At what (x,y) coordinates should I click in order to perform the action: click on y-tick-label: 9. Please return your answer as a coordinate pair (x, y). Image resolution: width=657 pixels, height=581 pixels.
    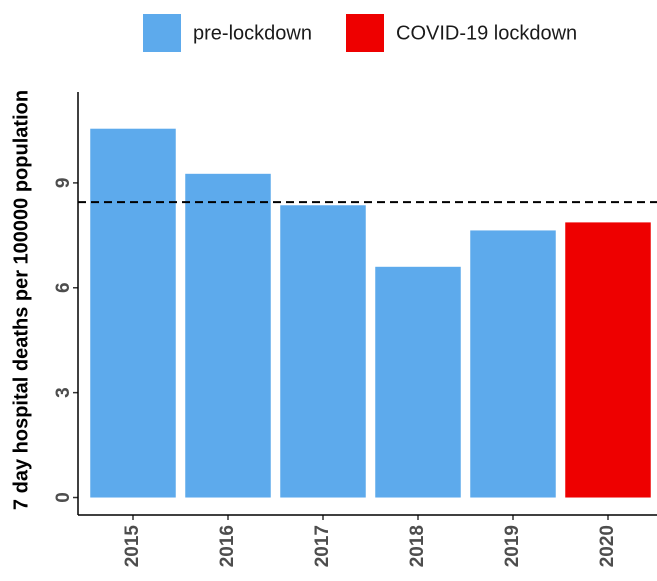
    Looking at the image, I should click on (63, 183).